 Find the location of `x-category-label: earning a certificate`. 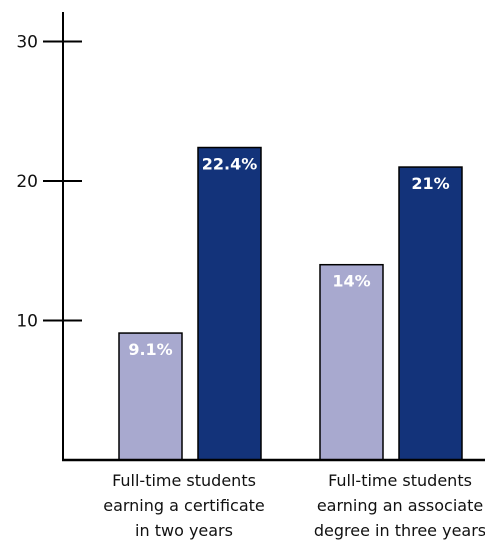

x-category-label: earning a certificate is located at coordinates (184, 505).